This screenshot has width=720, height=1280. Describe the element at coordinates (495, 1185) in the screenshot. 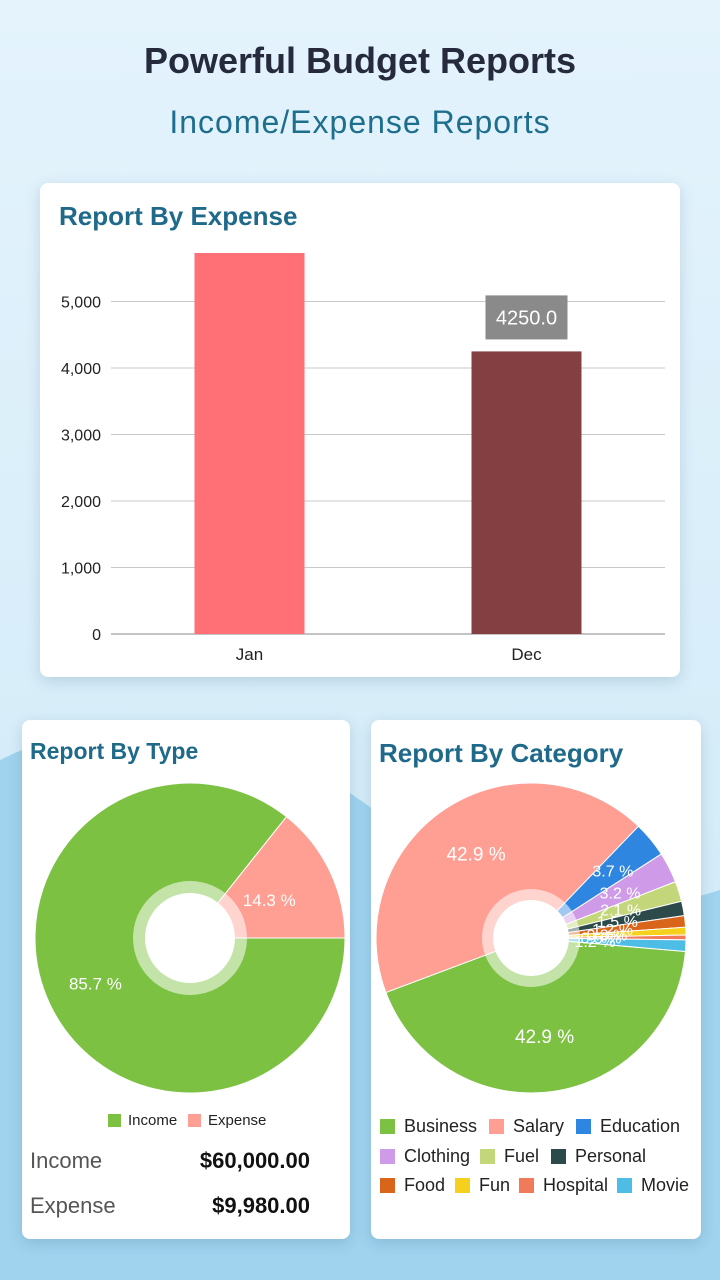

I see `legend-label: Fun` at that location.